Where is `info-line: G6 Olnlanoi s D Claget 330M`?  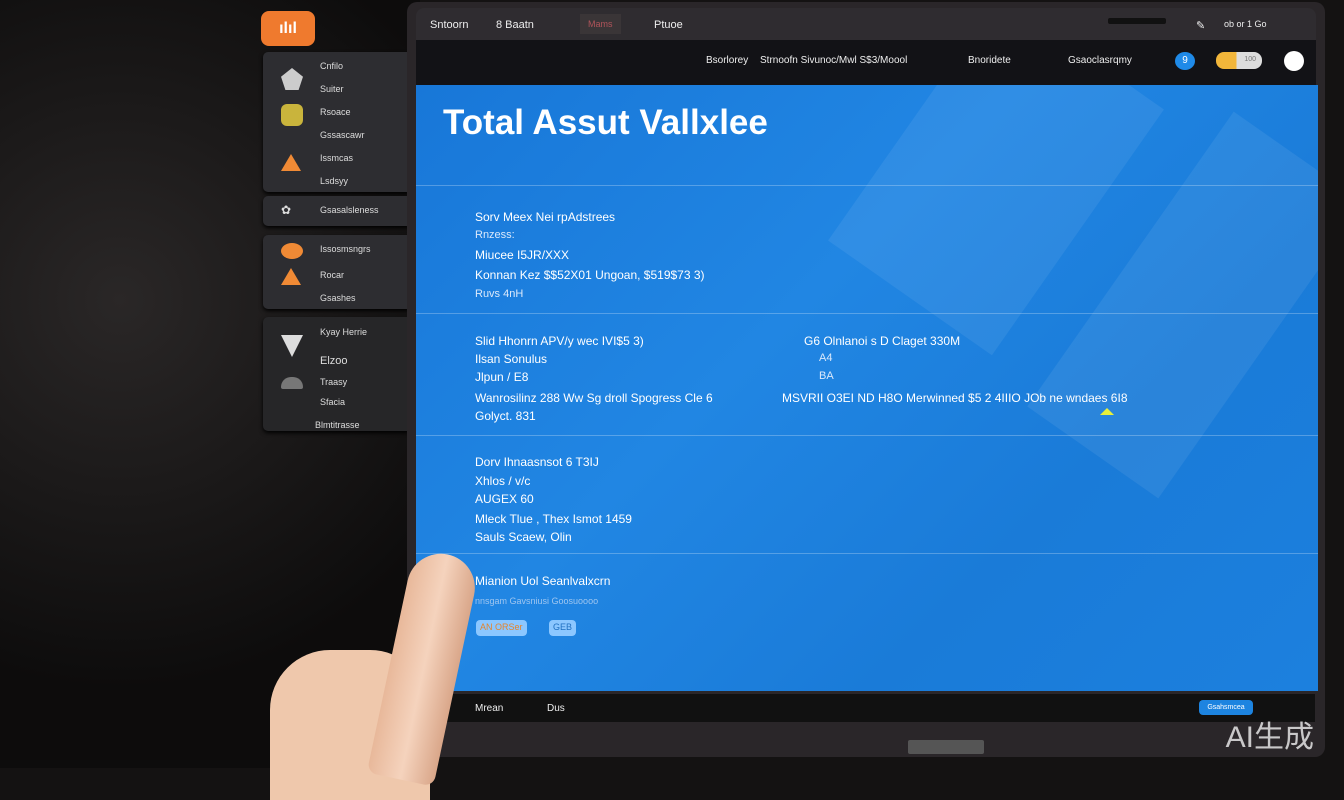 info-line: G6 Olnlanoi s D Claget 330M is located at coordinates (882, 341).